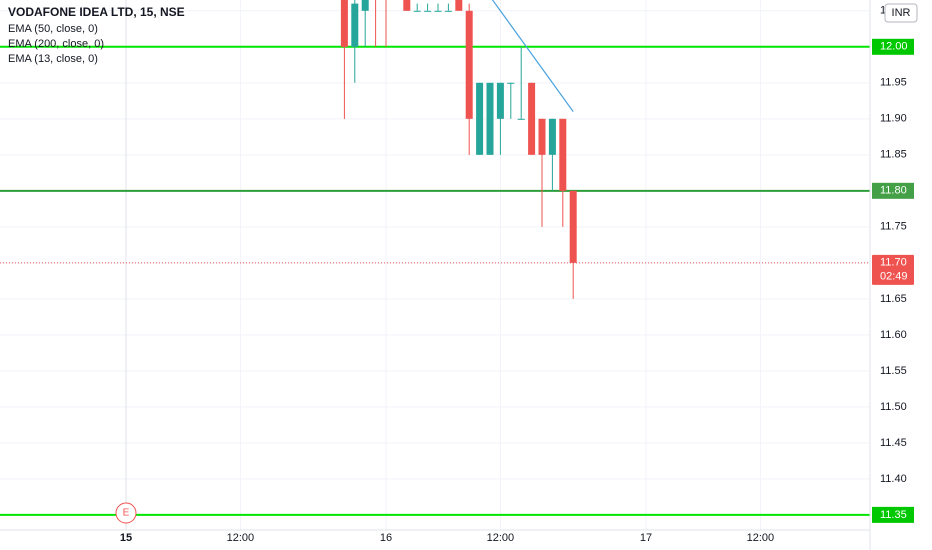  Describe the element at coordinates (96, 12) in the screenshot. I see `chart-title: VODAFONE IDEA LTD, 15, NSE` at that location.